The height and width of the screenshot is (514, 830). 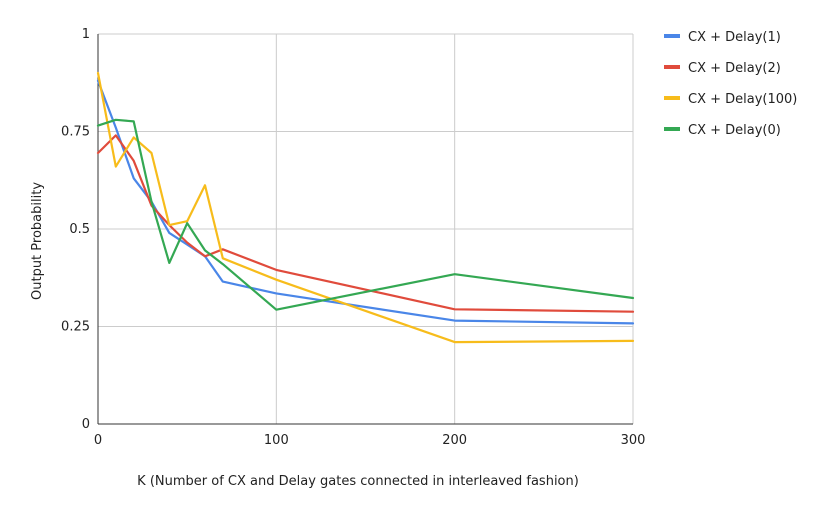 I want to click on y-tick-label: 0.5, so click(x=79, y=229).